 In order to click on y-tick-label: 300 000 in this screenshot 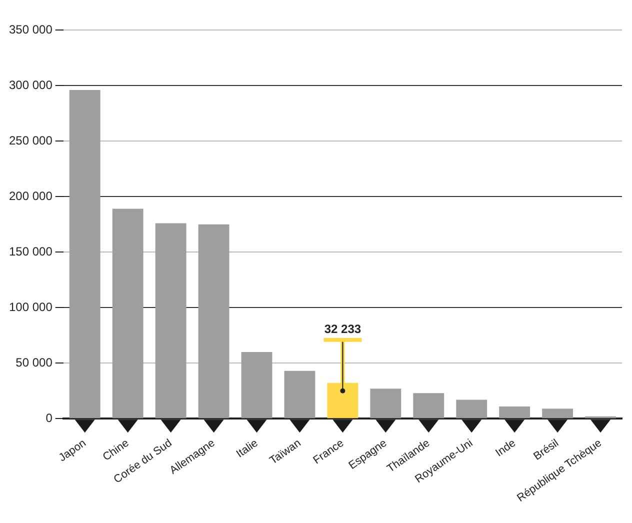, I will do `click(30, 85)`.